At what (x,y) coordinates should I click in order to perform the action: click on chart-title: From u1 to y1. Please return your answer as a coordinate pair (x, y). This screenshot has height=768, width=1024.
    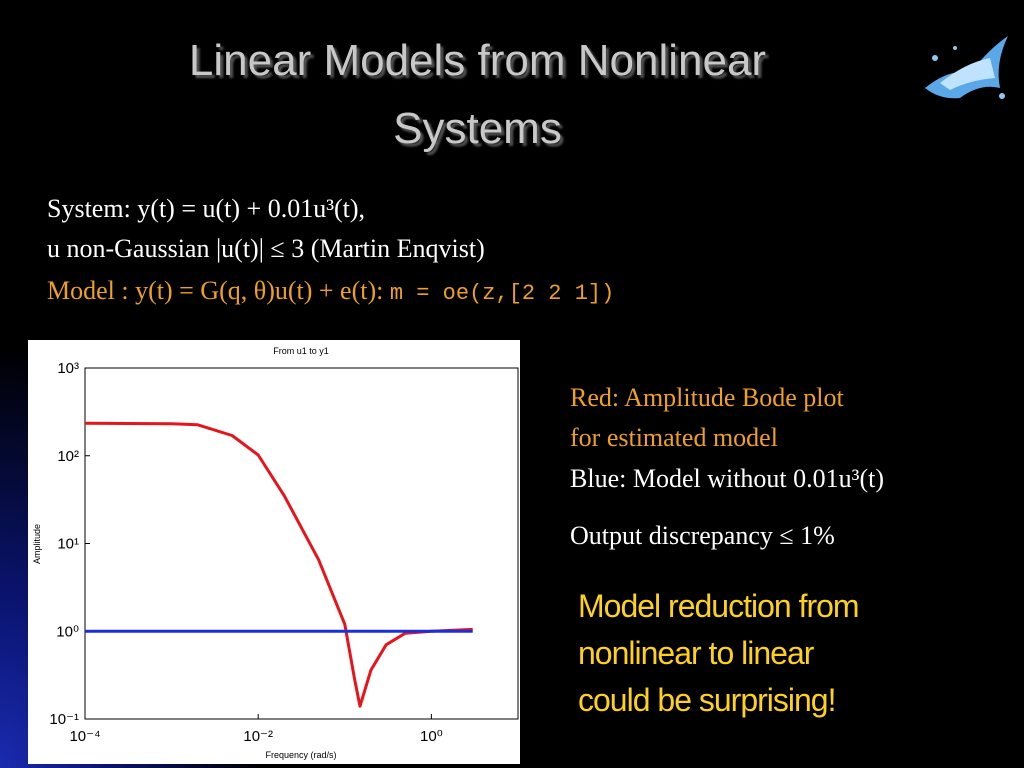
    Looking at the image, I should click on (301, 351).